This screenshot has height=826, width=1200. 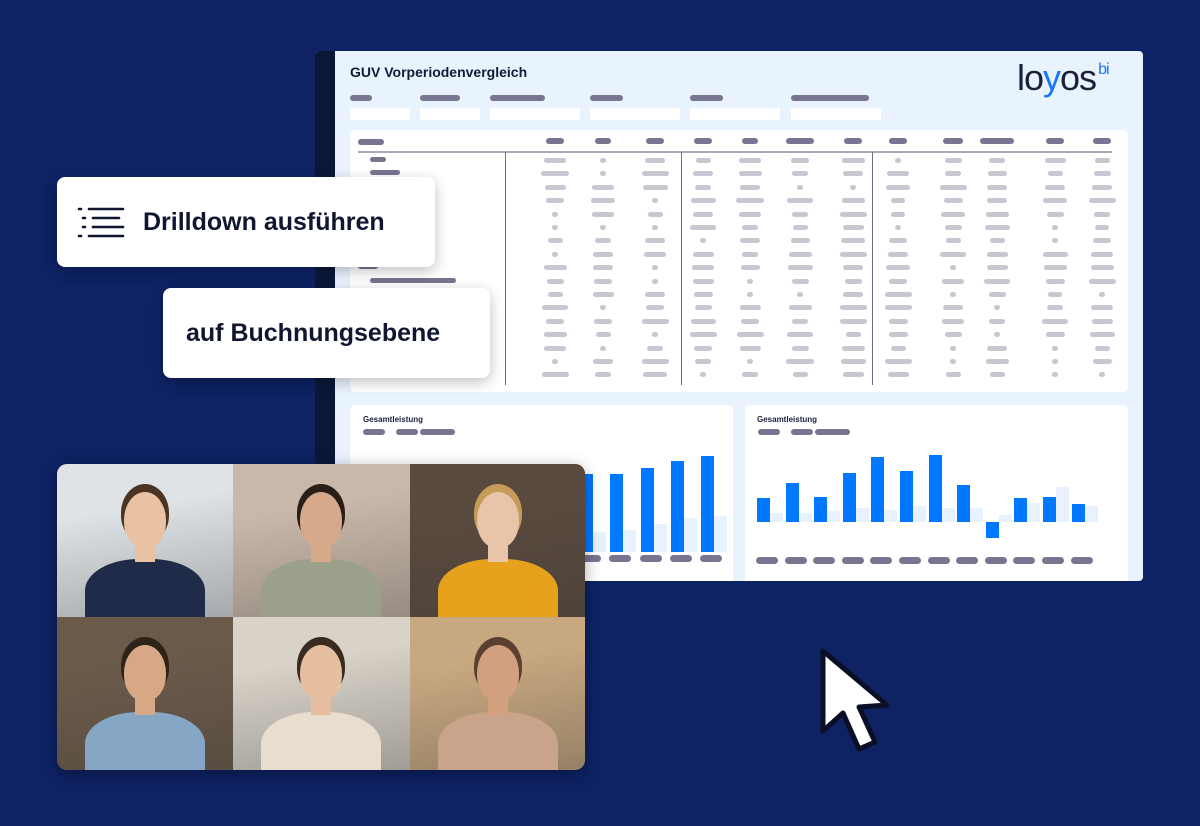 I want to click on chart-title: Gesamtleistung, so click(x=787, y=419).